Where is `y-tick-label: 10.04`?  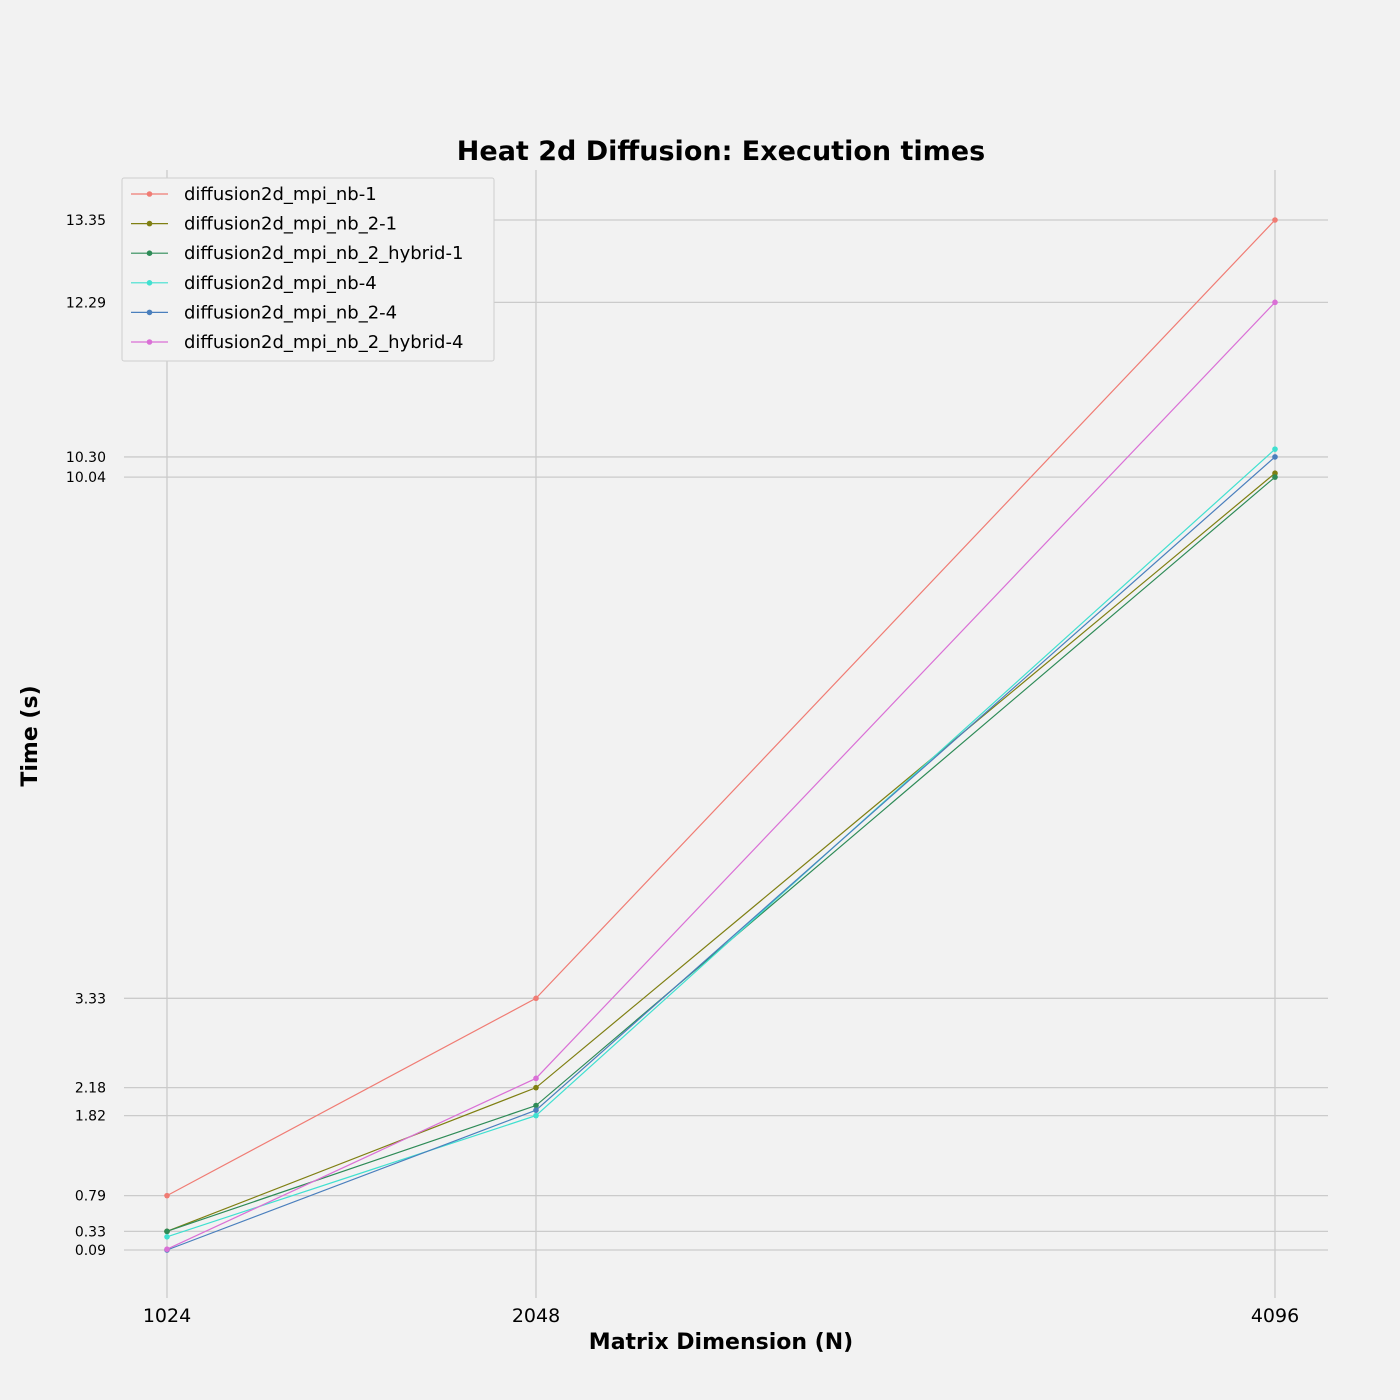
y-tick-label: 10.04 is located at coordinates (86, 478).